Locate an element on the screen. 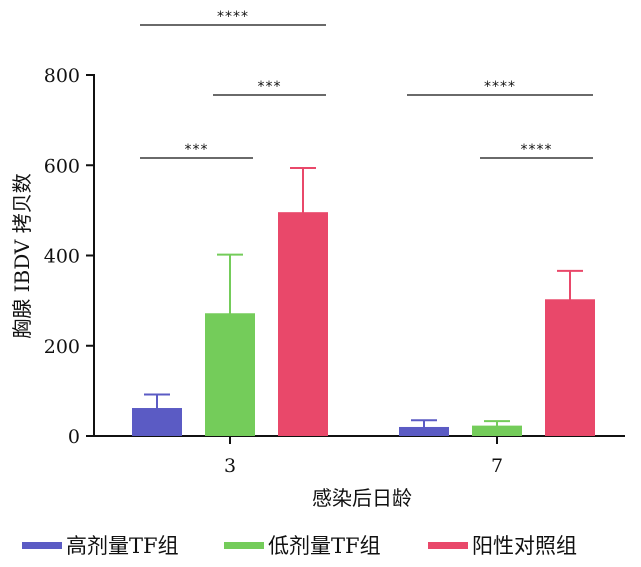 The width and height of the screenshot is (641, 567). x-tick-label: 7 is located at coordinates (497, 466).